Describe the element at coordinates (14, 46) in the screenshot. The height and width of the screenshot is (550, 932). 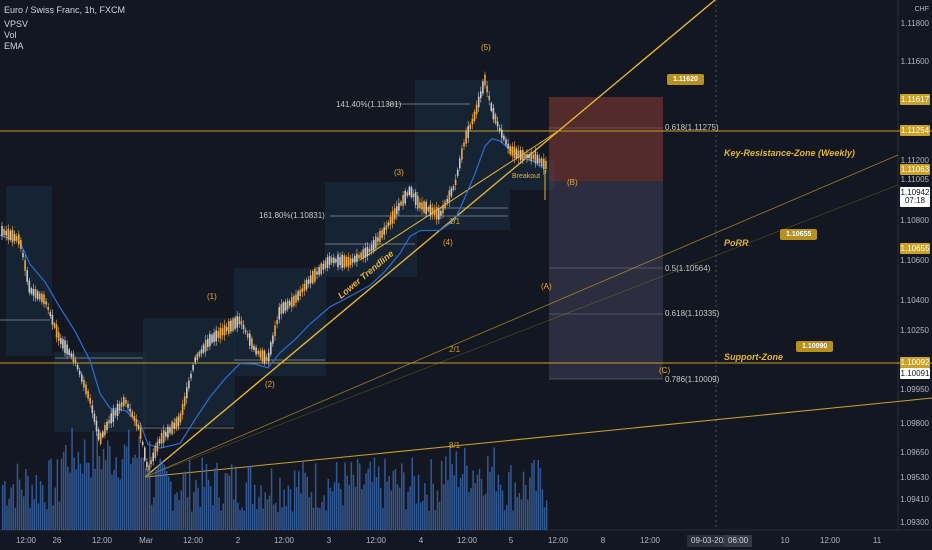
I see `indicator-ema: EMA` at that location.